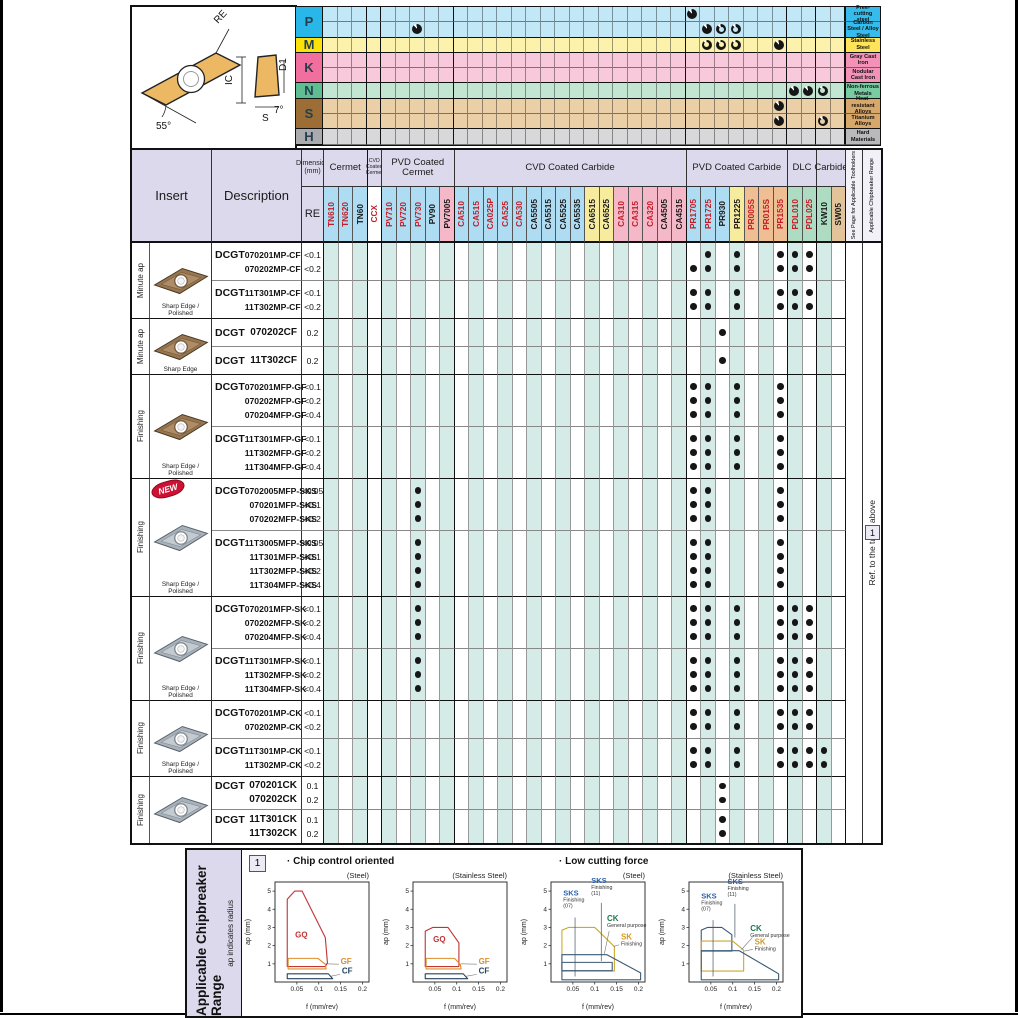  What do you see at coordinates (257, 826) in the screenshot?
I see `description-cell: DCGT 11T301CK 11T302CK` at bounding box center [257, 826].